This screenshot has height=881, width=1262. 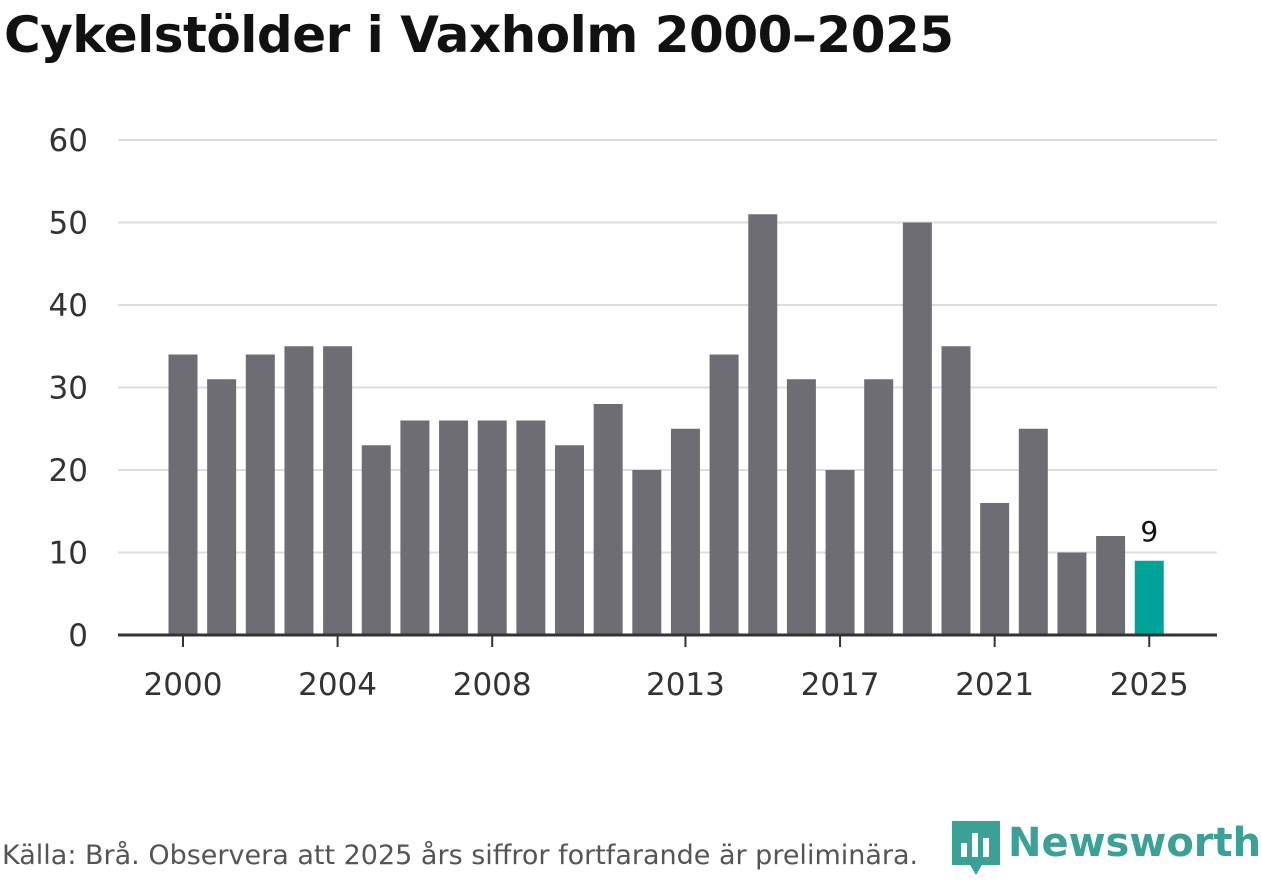 What do you see at coordinates (183, 685) in the screenshot?
I see `x-tick-label: 2000` at bounding box center [183, 685].